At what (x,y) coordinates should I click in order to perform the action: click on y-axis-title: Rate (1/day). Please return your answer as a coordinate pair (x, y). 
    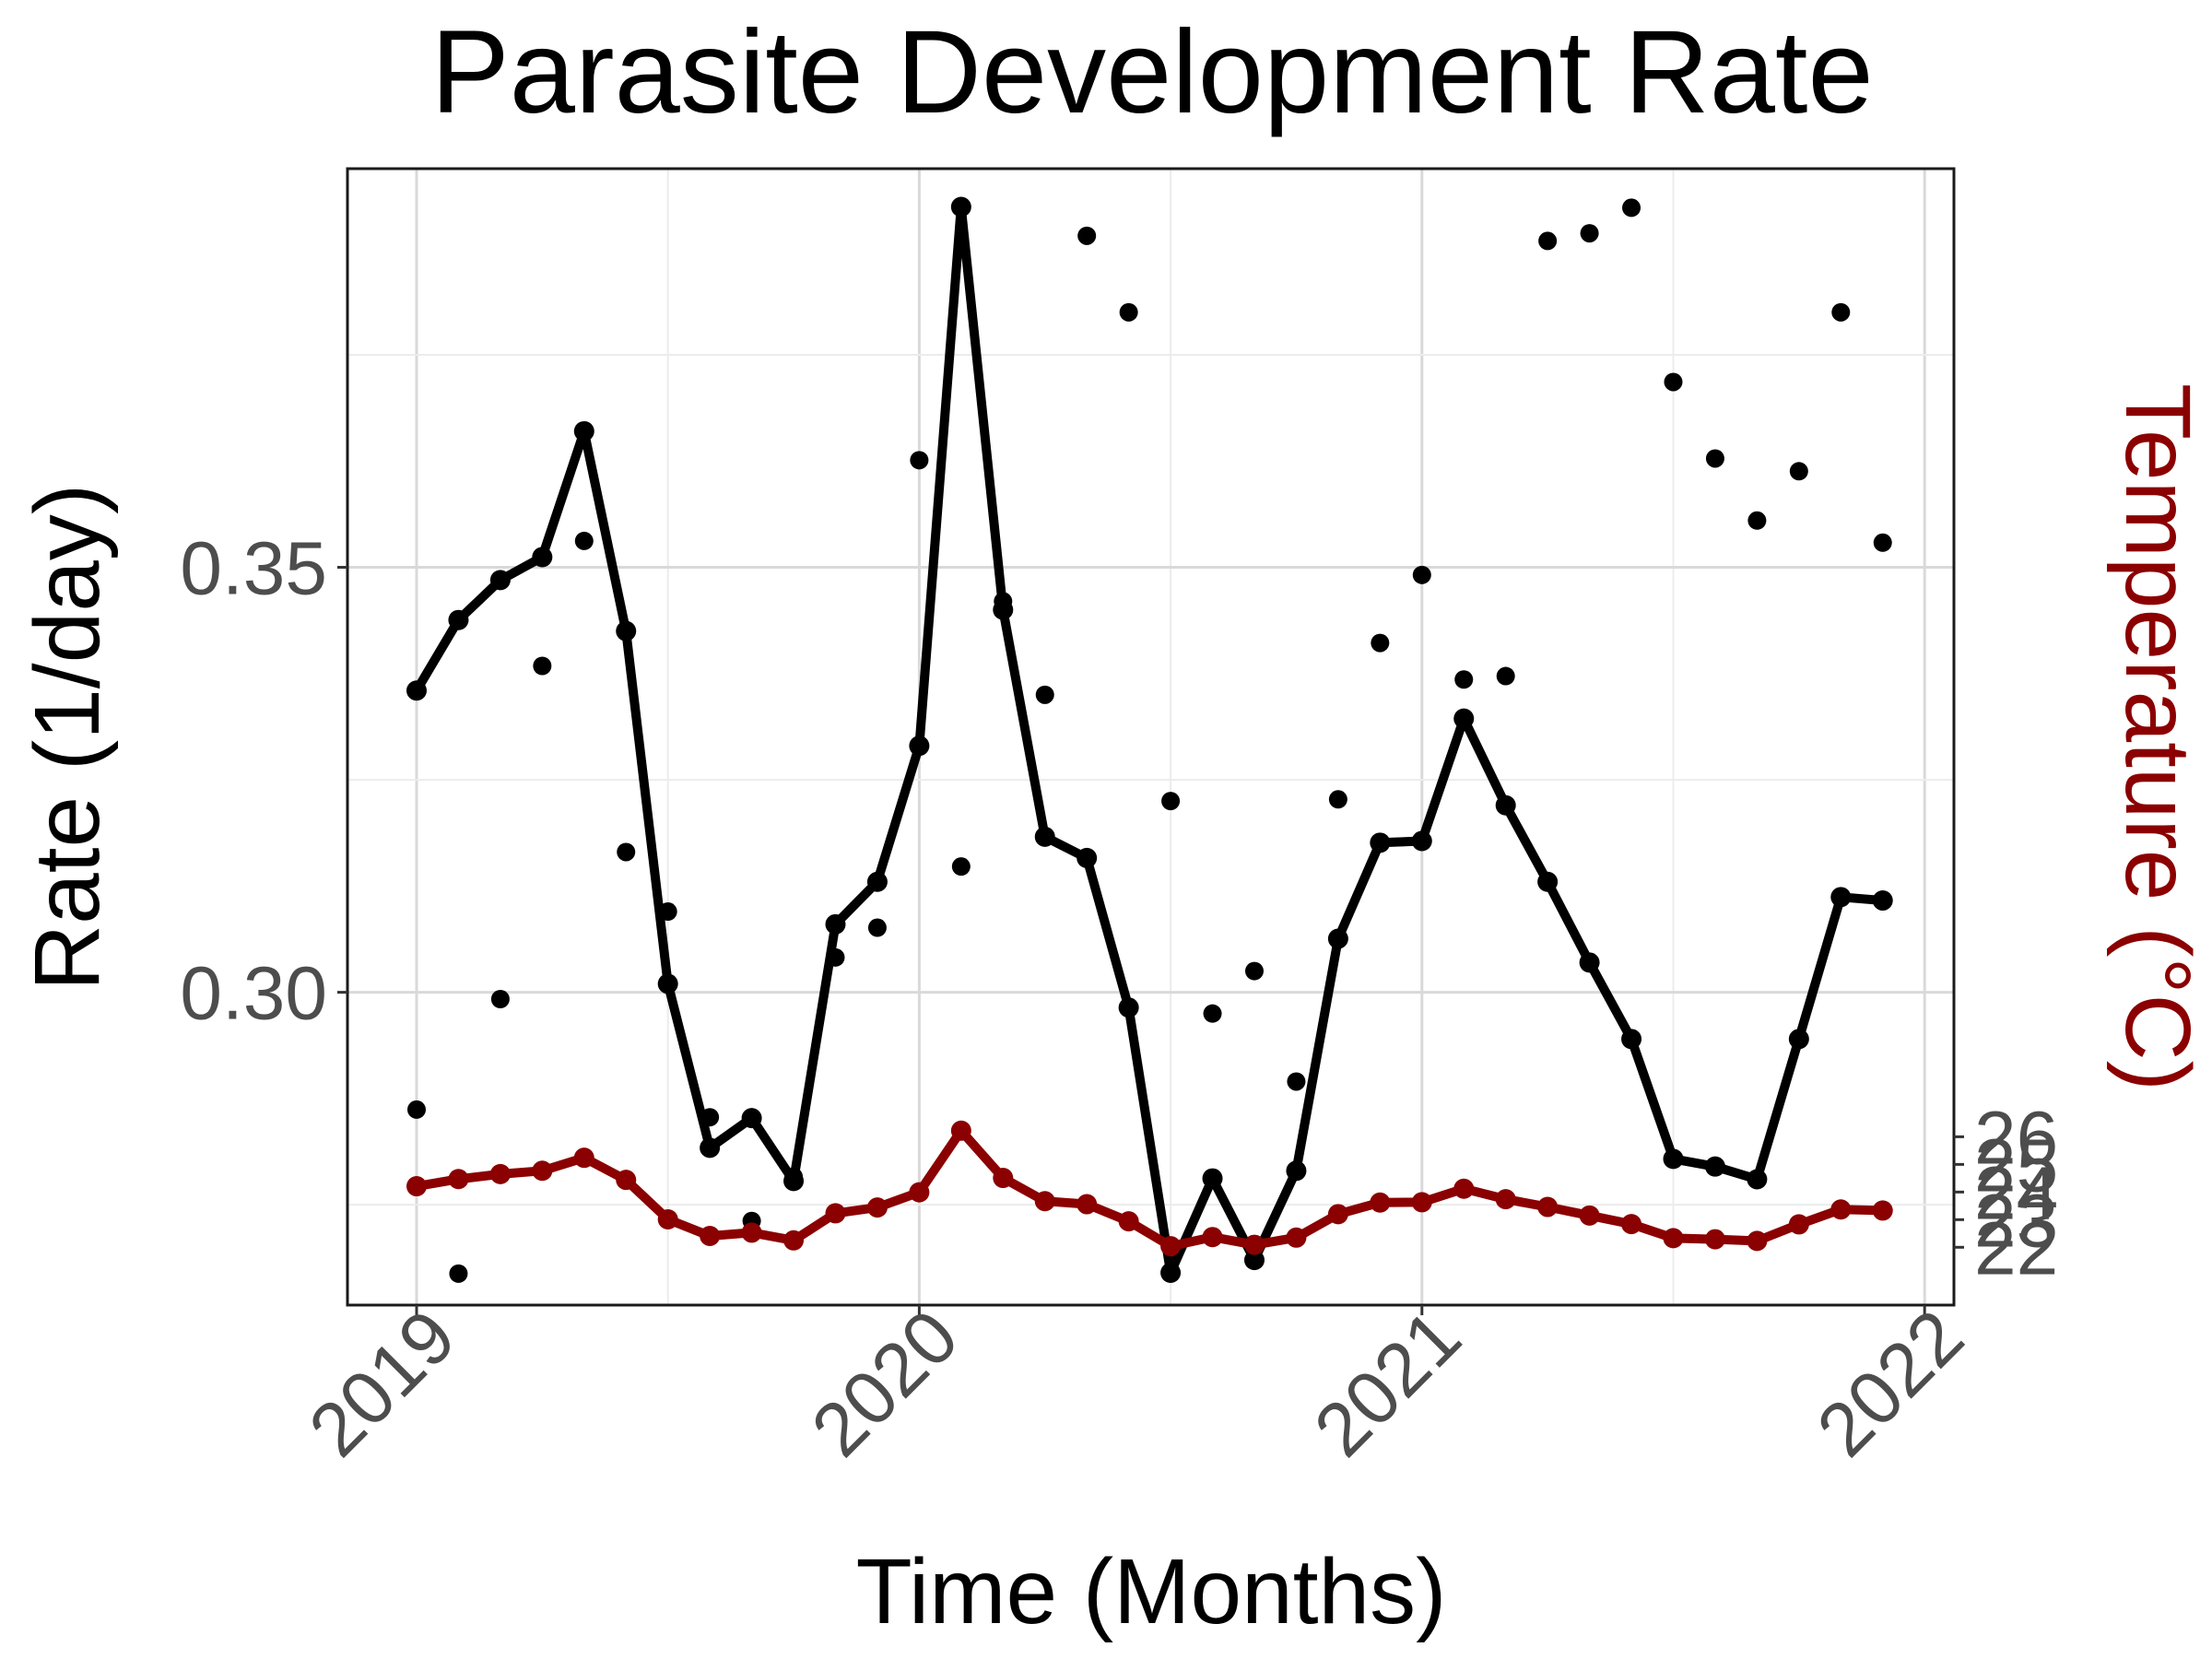
    Looking at the image, I should click on (67, 737).